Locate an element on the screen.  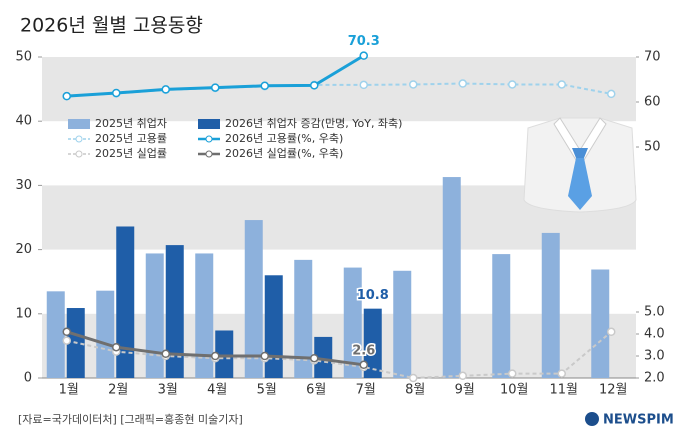
y-tick-label: 0 is located at coordinates (28, 378).